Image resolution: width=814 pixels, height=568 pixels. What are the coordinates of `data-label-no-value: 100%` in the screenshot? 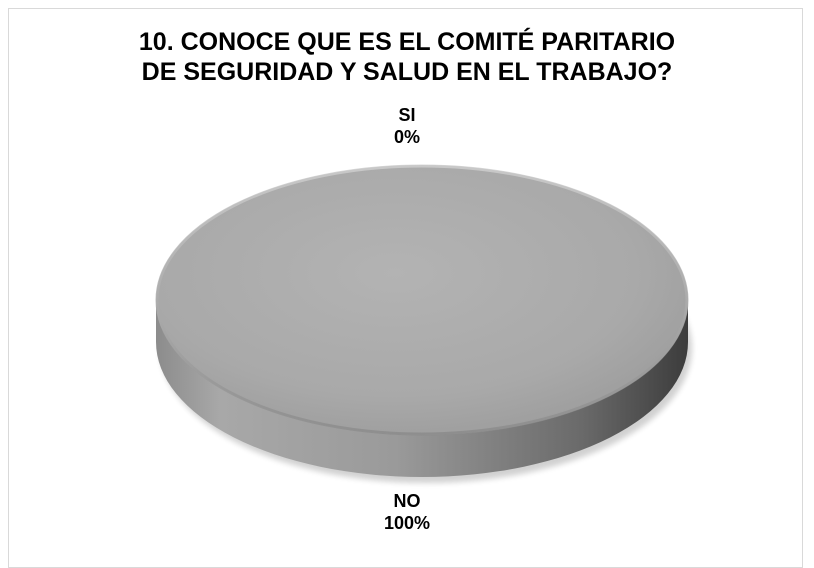 It's located at (407, 523).